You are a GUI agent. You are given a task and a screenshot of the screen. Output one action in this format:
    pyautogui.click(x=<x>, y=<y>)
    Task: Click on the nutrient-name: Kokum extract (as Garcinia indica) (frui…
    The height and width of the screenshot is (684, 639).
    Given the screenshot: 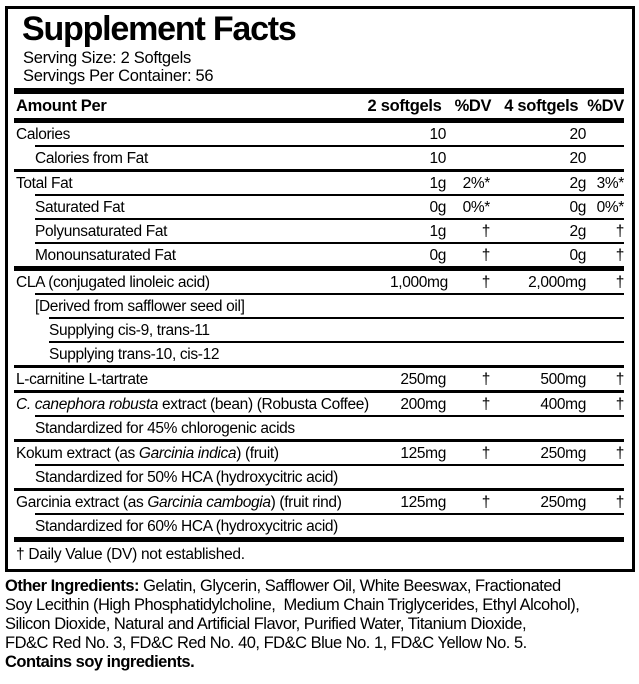 What is the action you would take?
    pyautogui.click(x=147, y=453)
    